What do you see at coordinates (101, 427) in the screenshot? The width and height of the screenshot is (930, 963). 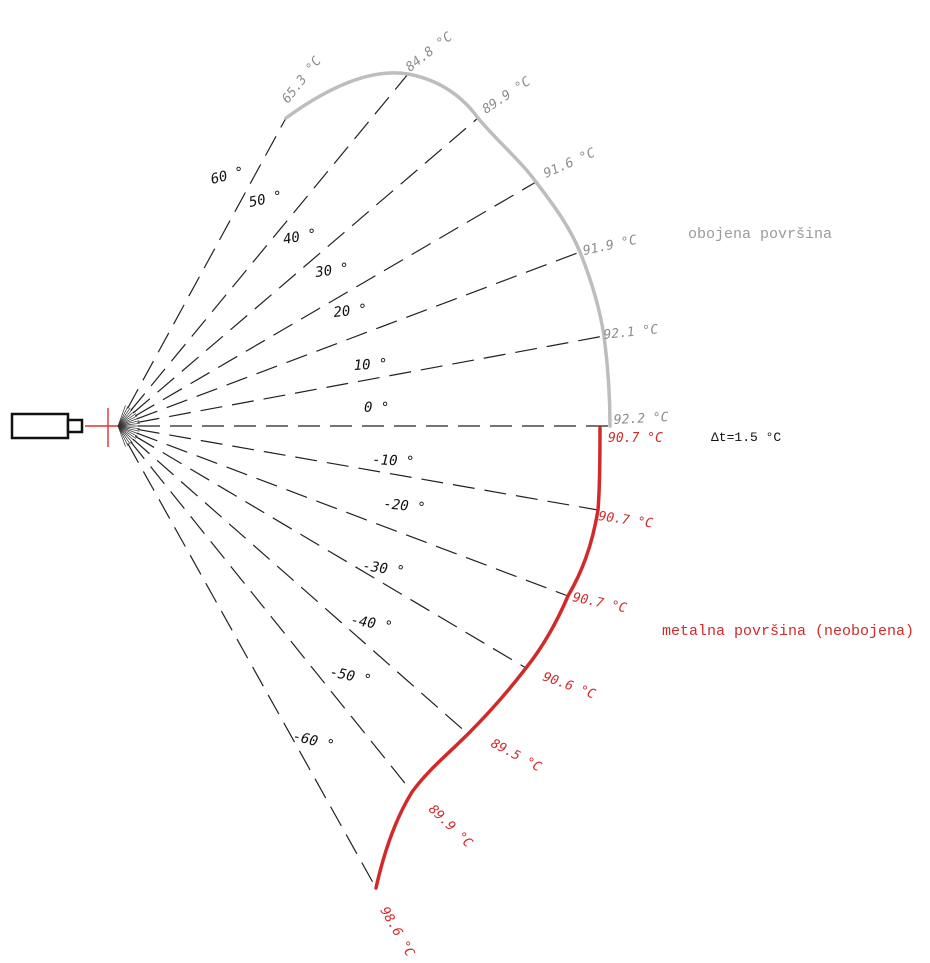 I see `crosshair-icon` at bounding box center [101, 427].